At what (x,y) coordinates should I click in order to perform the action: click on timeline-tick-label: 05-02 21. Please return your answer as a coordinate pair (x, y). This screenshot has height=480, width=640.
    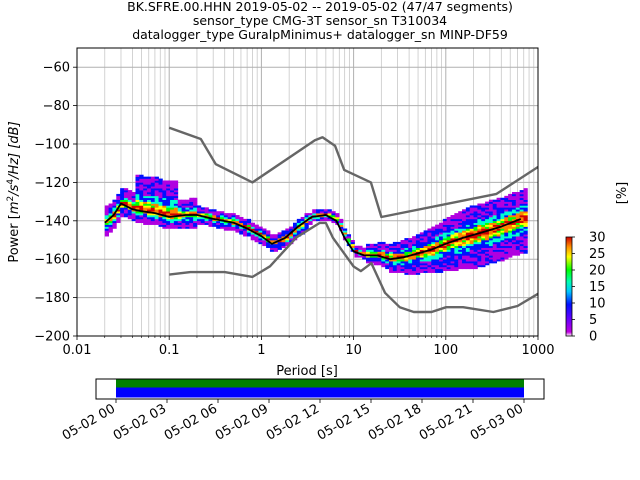
    Looking at the image, I should click on (446, 422).